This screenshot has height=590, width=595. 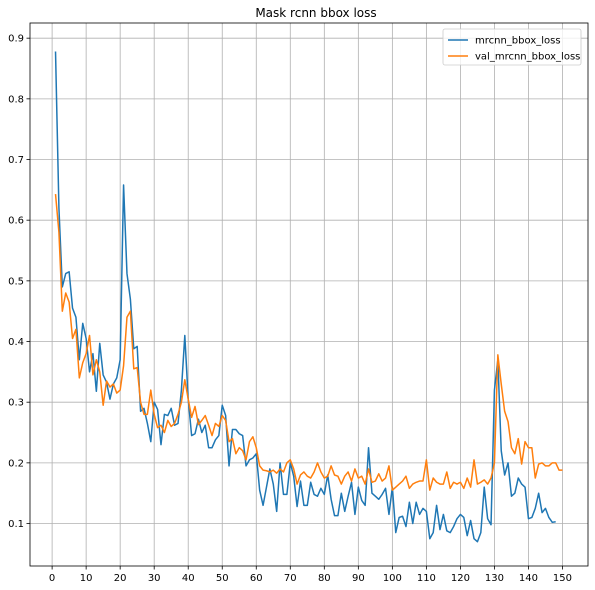 I want to click on x-tick-label: 130, so click(x=494, y=578).